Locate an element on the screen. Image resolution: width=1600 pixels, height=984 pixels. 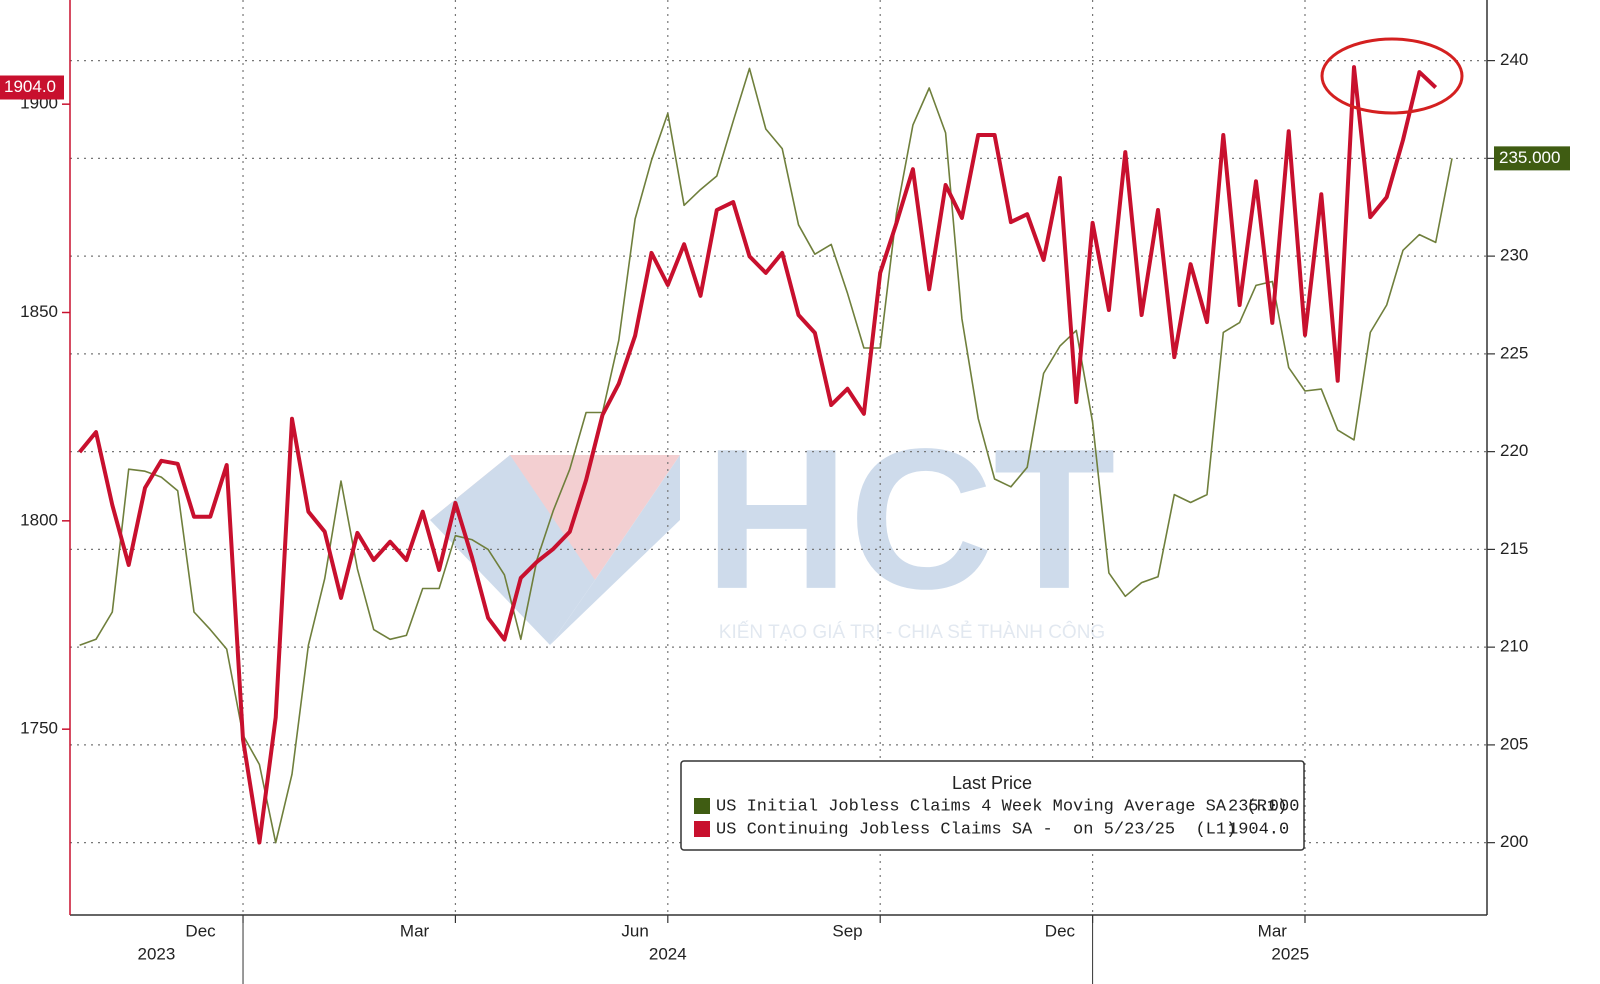
y2-tick-label: 220 is located at coordinates (1514, 450).